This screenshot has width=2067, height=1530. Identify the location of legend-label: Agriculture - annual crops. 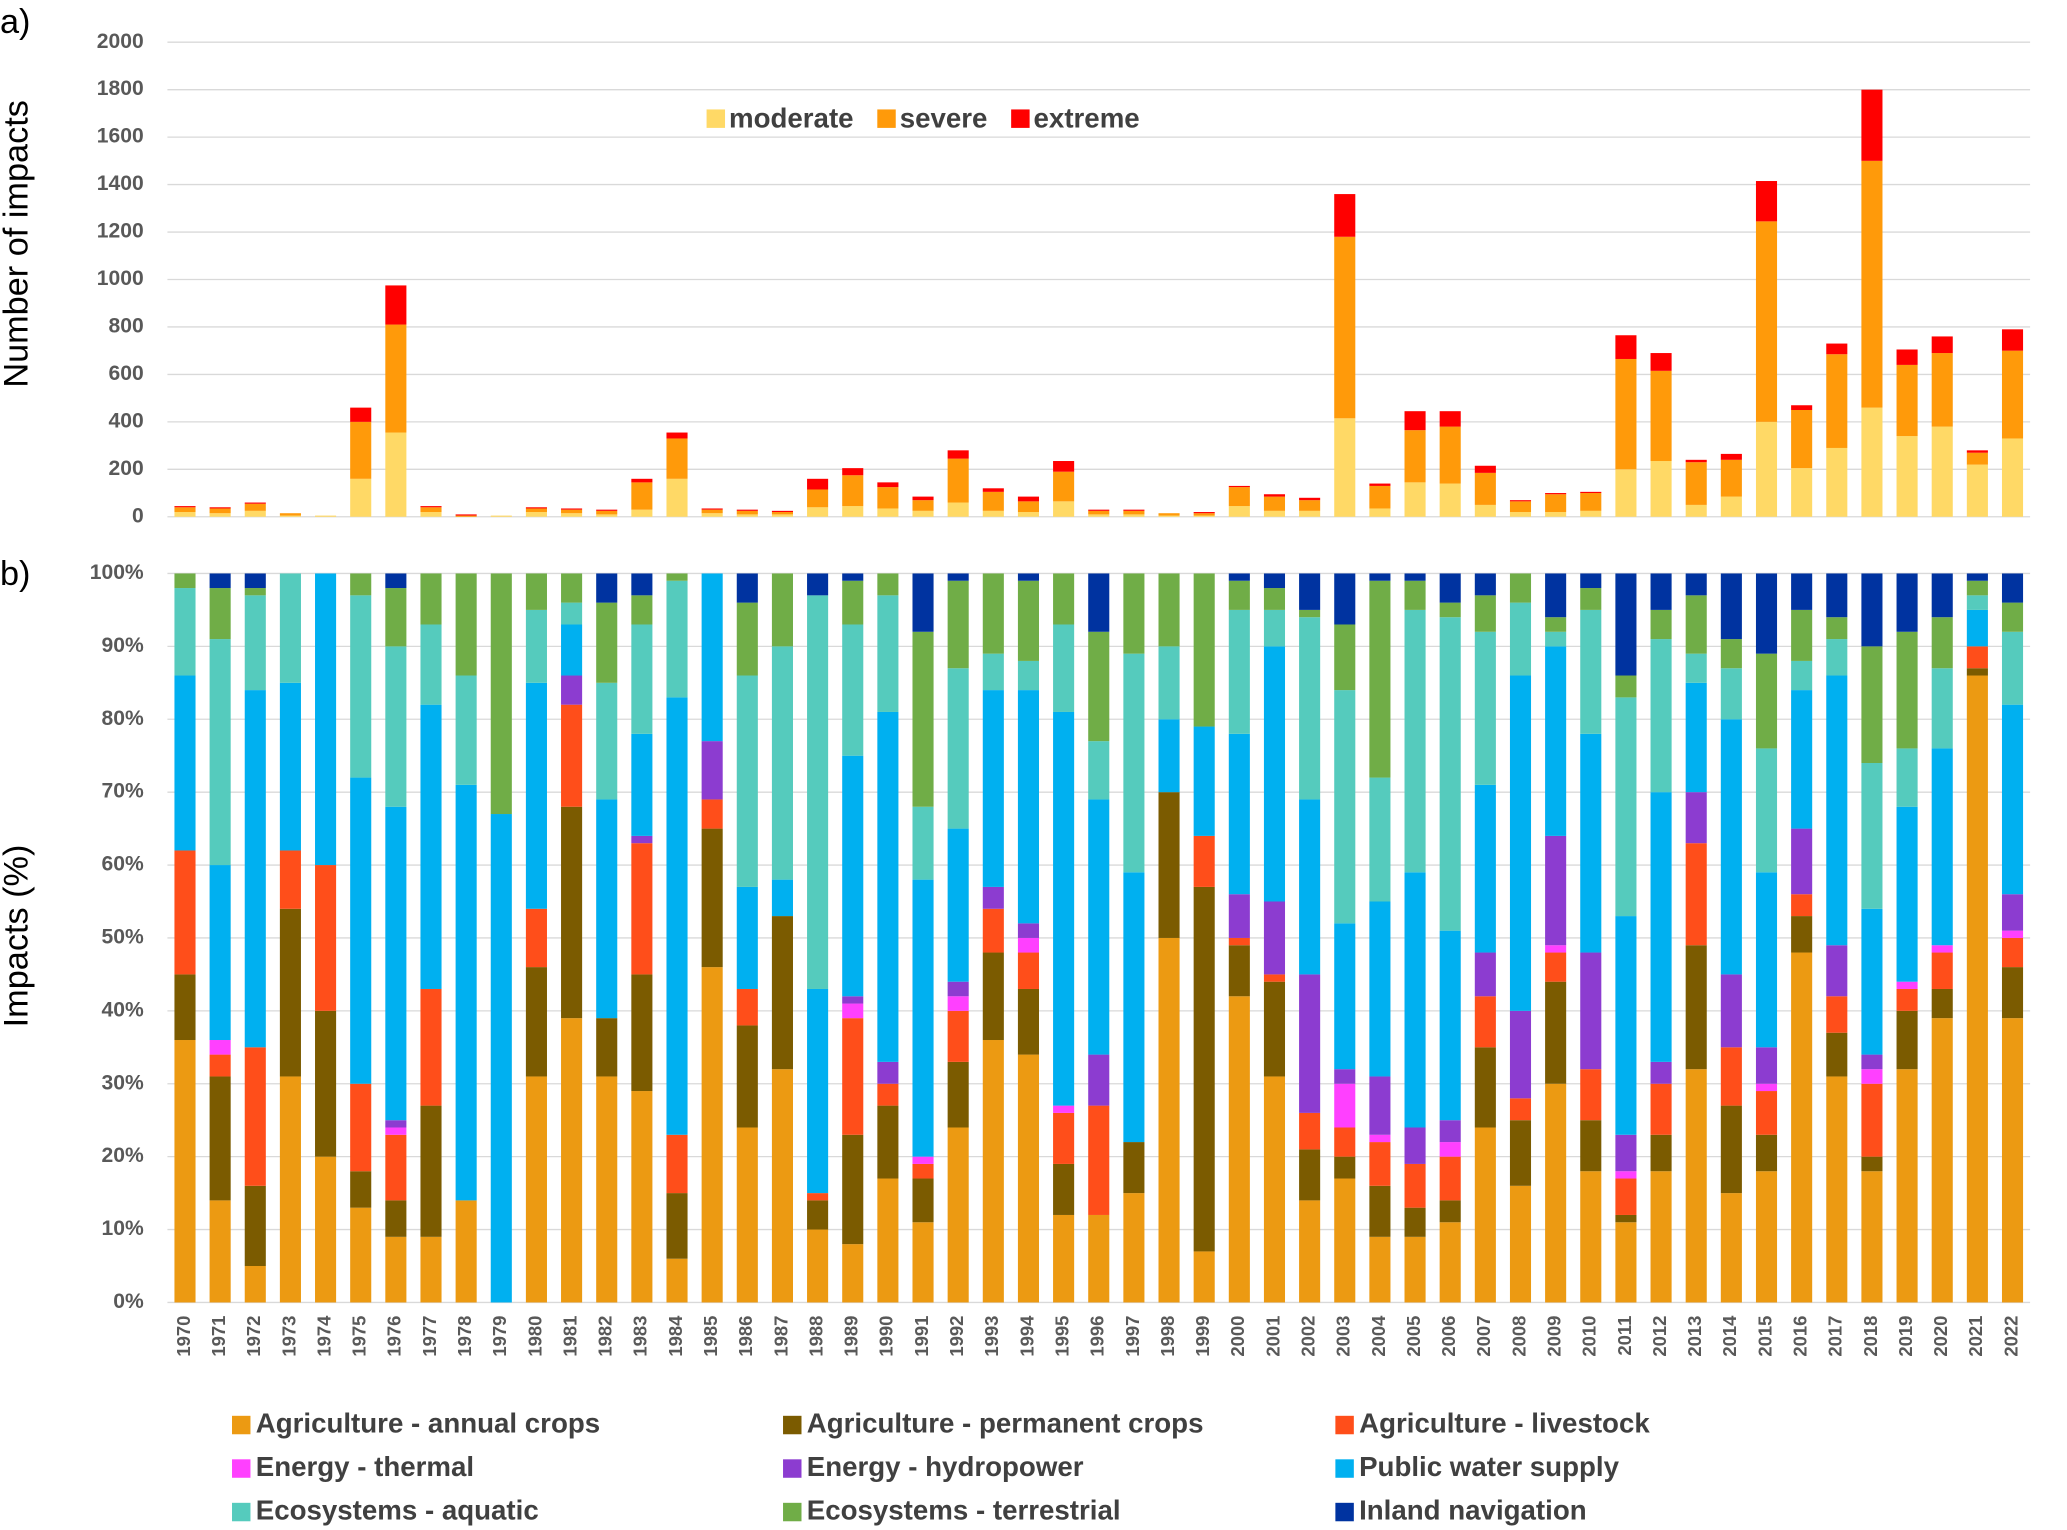
(428, 1422).